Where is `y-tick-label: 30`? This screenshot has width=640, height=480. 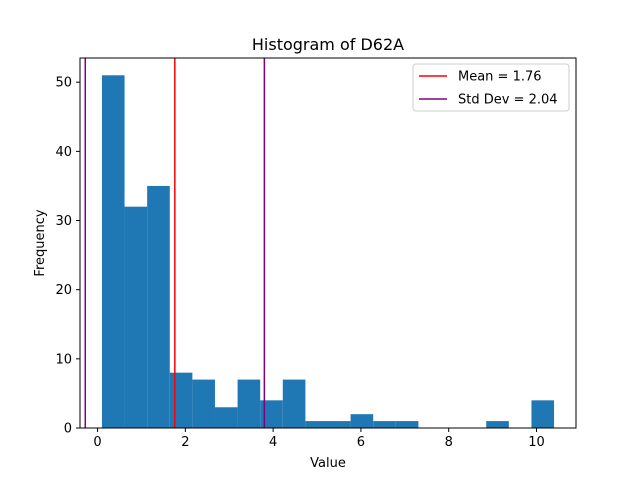
y-tick-label: 30 is located at coordinates (63, 221).